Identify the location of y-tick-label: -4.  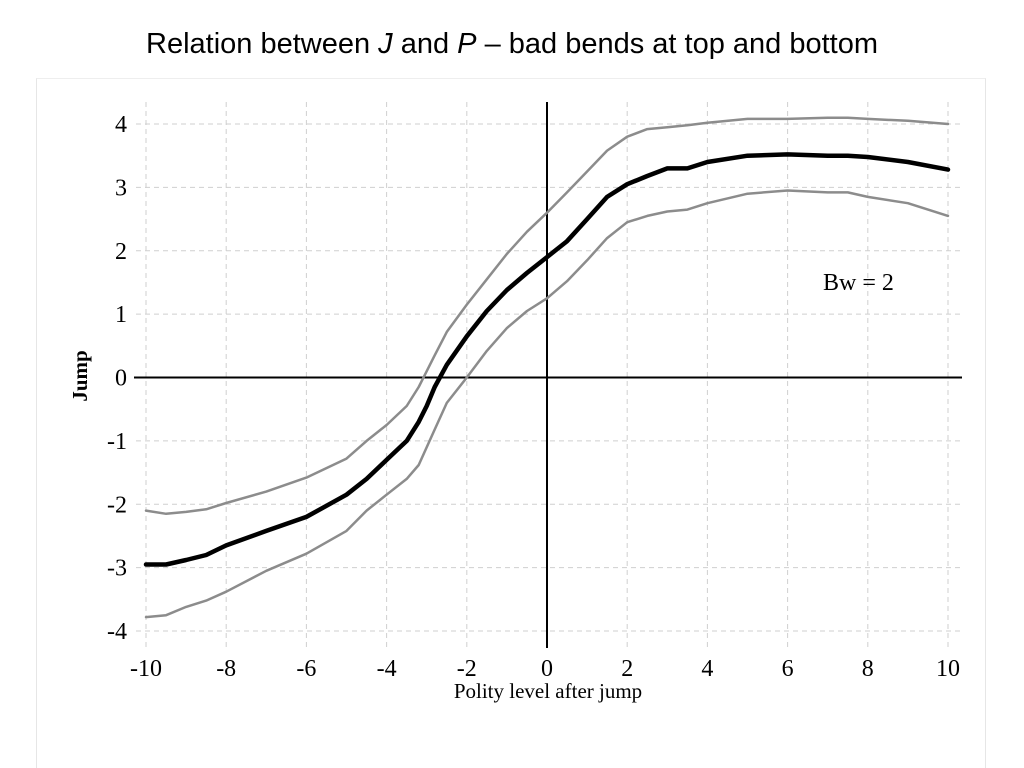
(117, 632).